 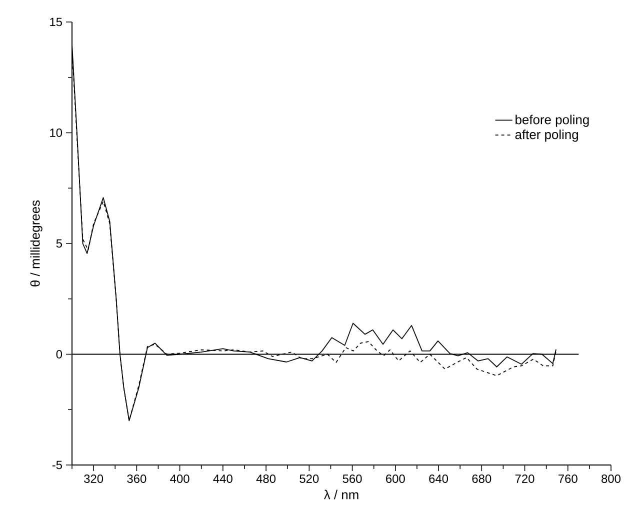 I want to click on x-tick-label: 560, so click(x=352, y=478).